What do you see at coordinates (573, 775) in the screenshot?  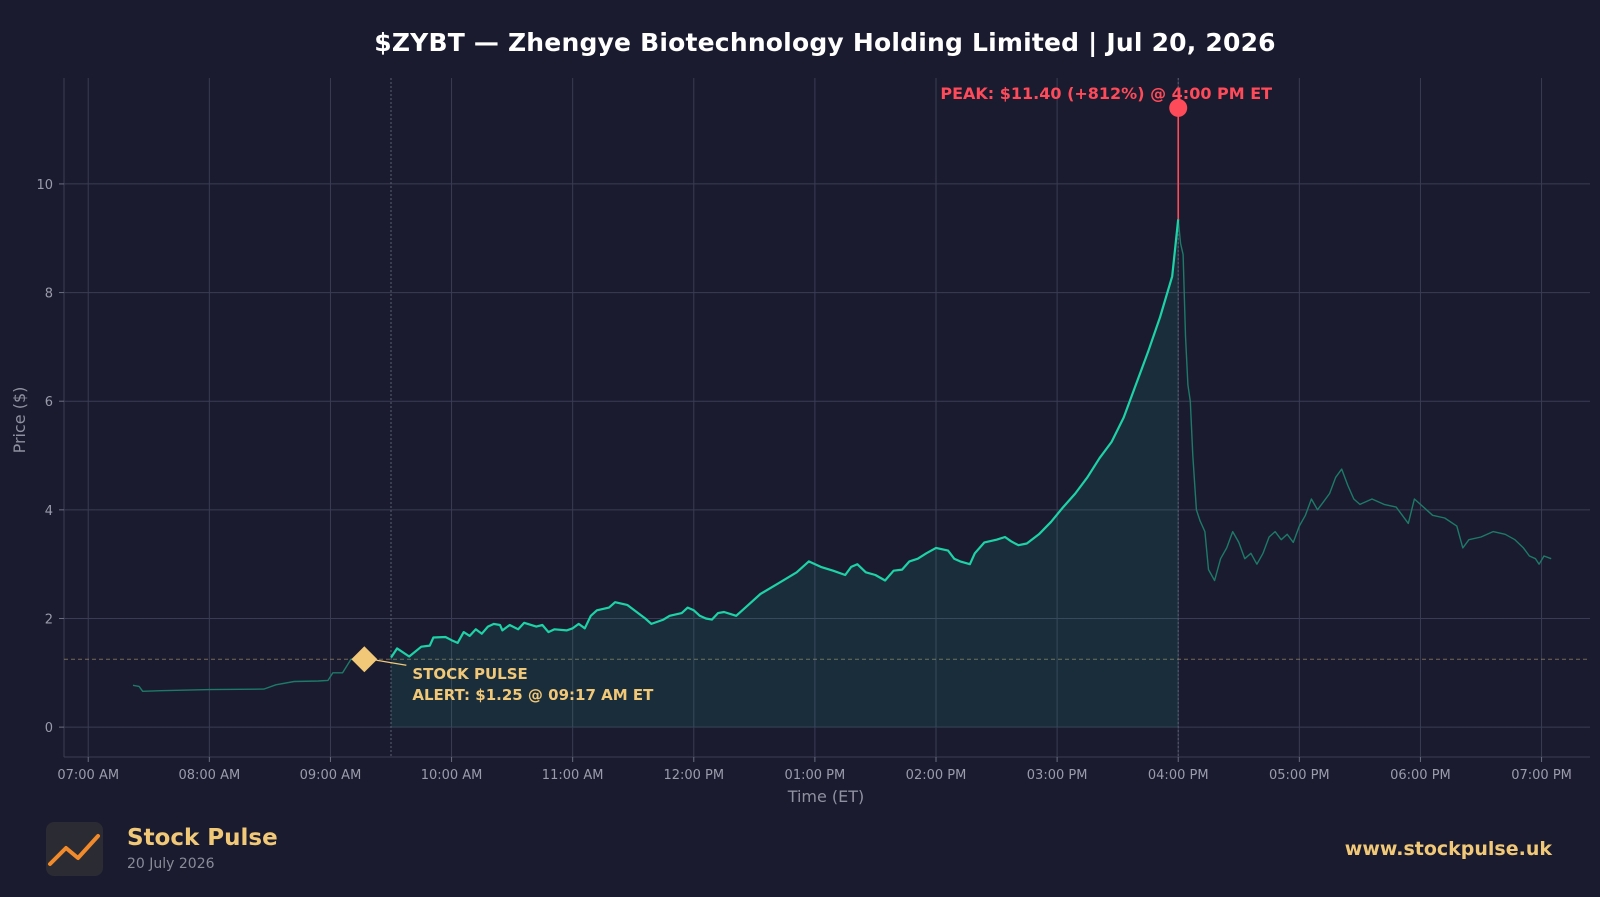 I see `x-tick-label: 11:00 AM` at bounding box center [573, 775].